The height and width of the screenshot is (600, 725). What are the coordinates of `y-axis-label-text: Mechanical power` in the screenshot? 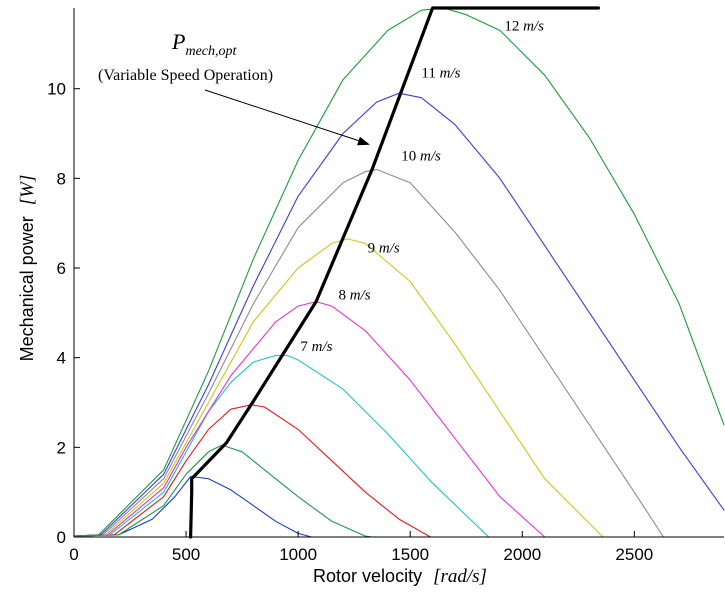 It's located at (27, 288).